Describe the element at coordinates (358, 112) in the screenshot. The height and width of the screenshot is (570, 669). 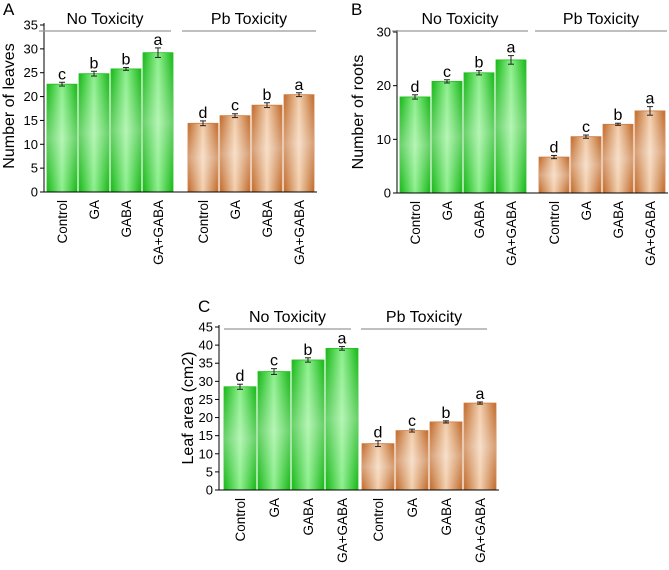
I see `y-axis-title: Number of roots` at that location.